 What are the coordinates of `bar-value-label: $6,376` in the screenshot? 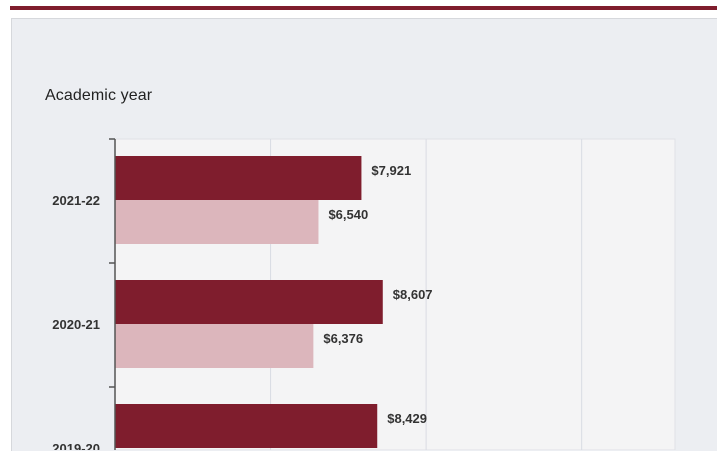 It's located at (343, 338).